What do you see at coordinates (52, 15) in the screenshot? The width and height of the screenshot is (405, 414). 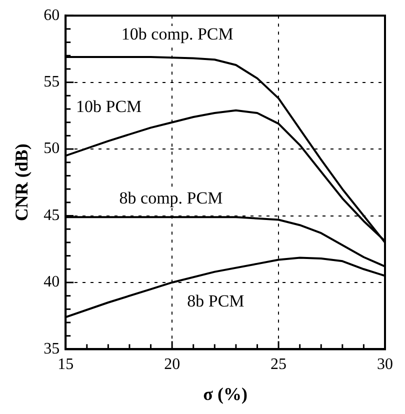 I see `y-tick-label: 60` at bounding box center [52, 15].